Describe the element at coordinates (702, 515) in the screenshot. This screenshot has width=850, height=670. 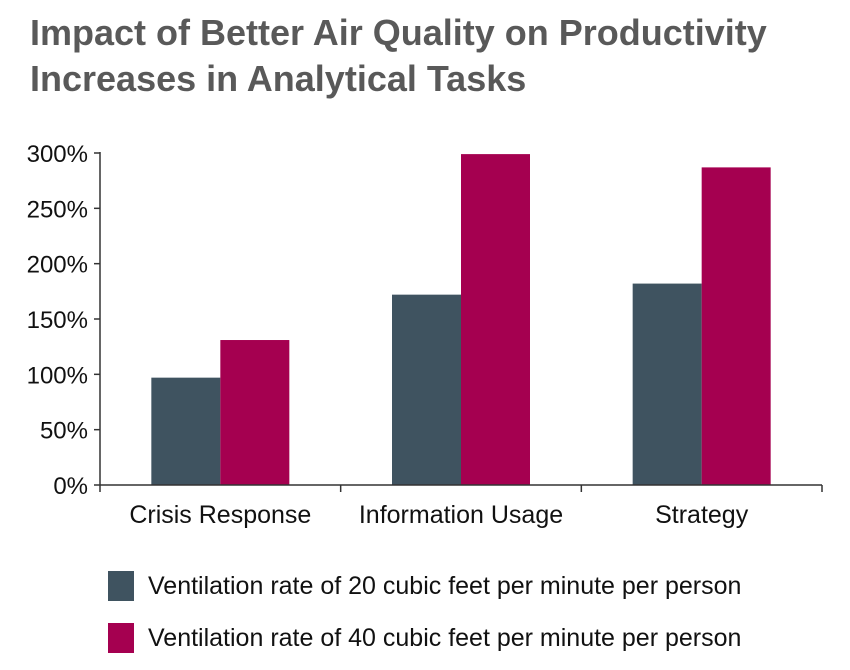
I see `x-tick-label: Strategy` at that location.